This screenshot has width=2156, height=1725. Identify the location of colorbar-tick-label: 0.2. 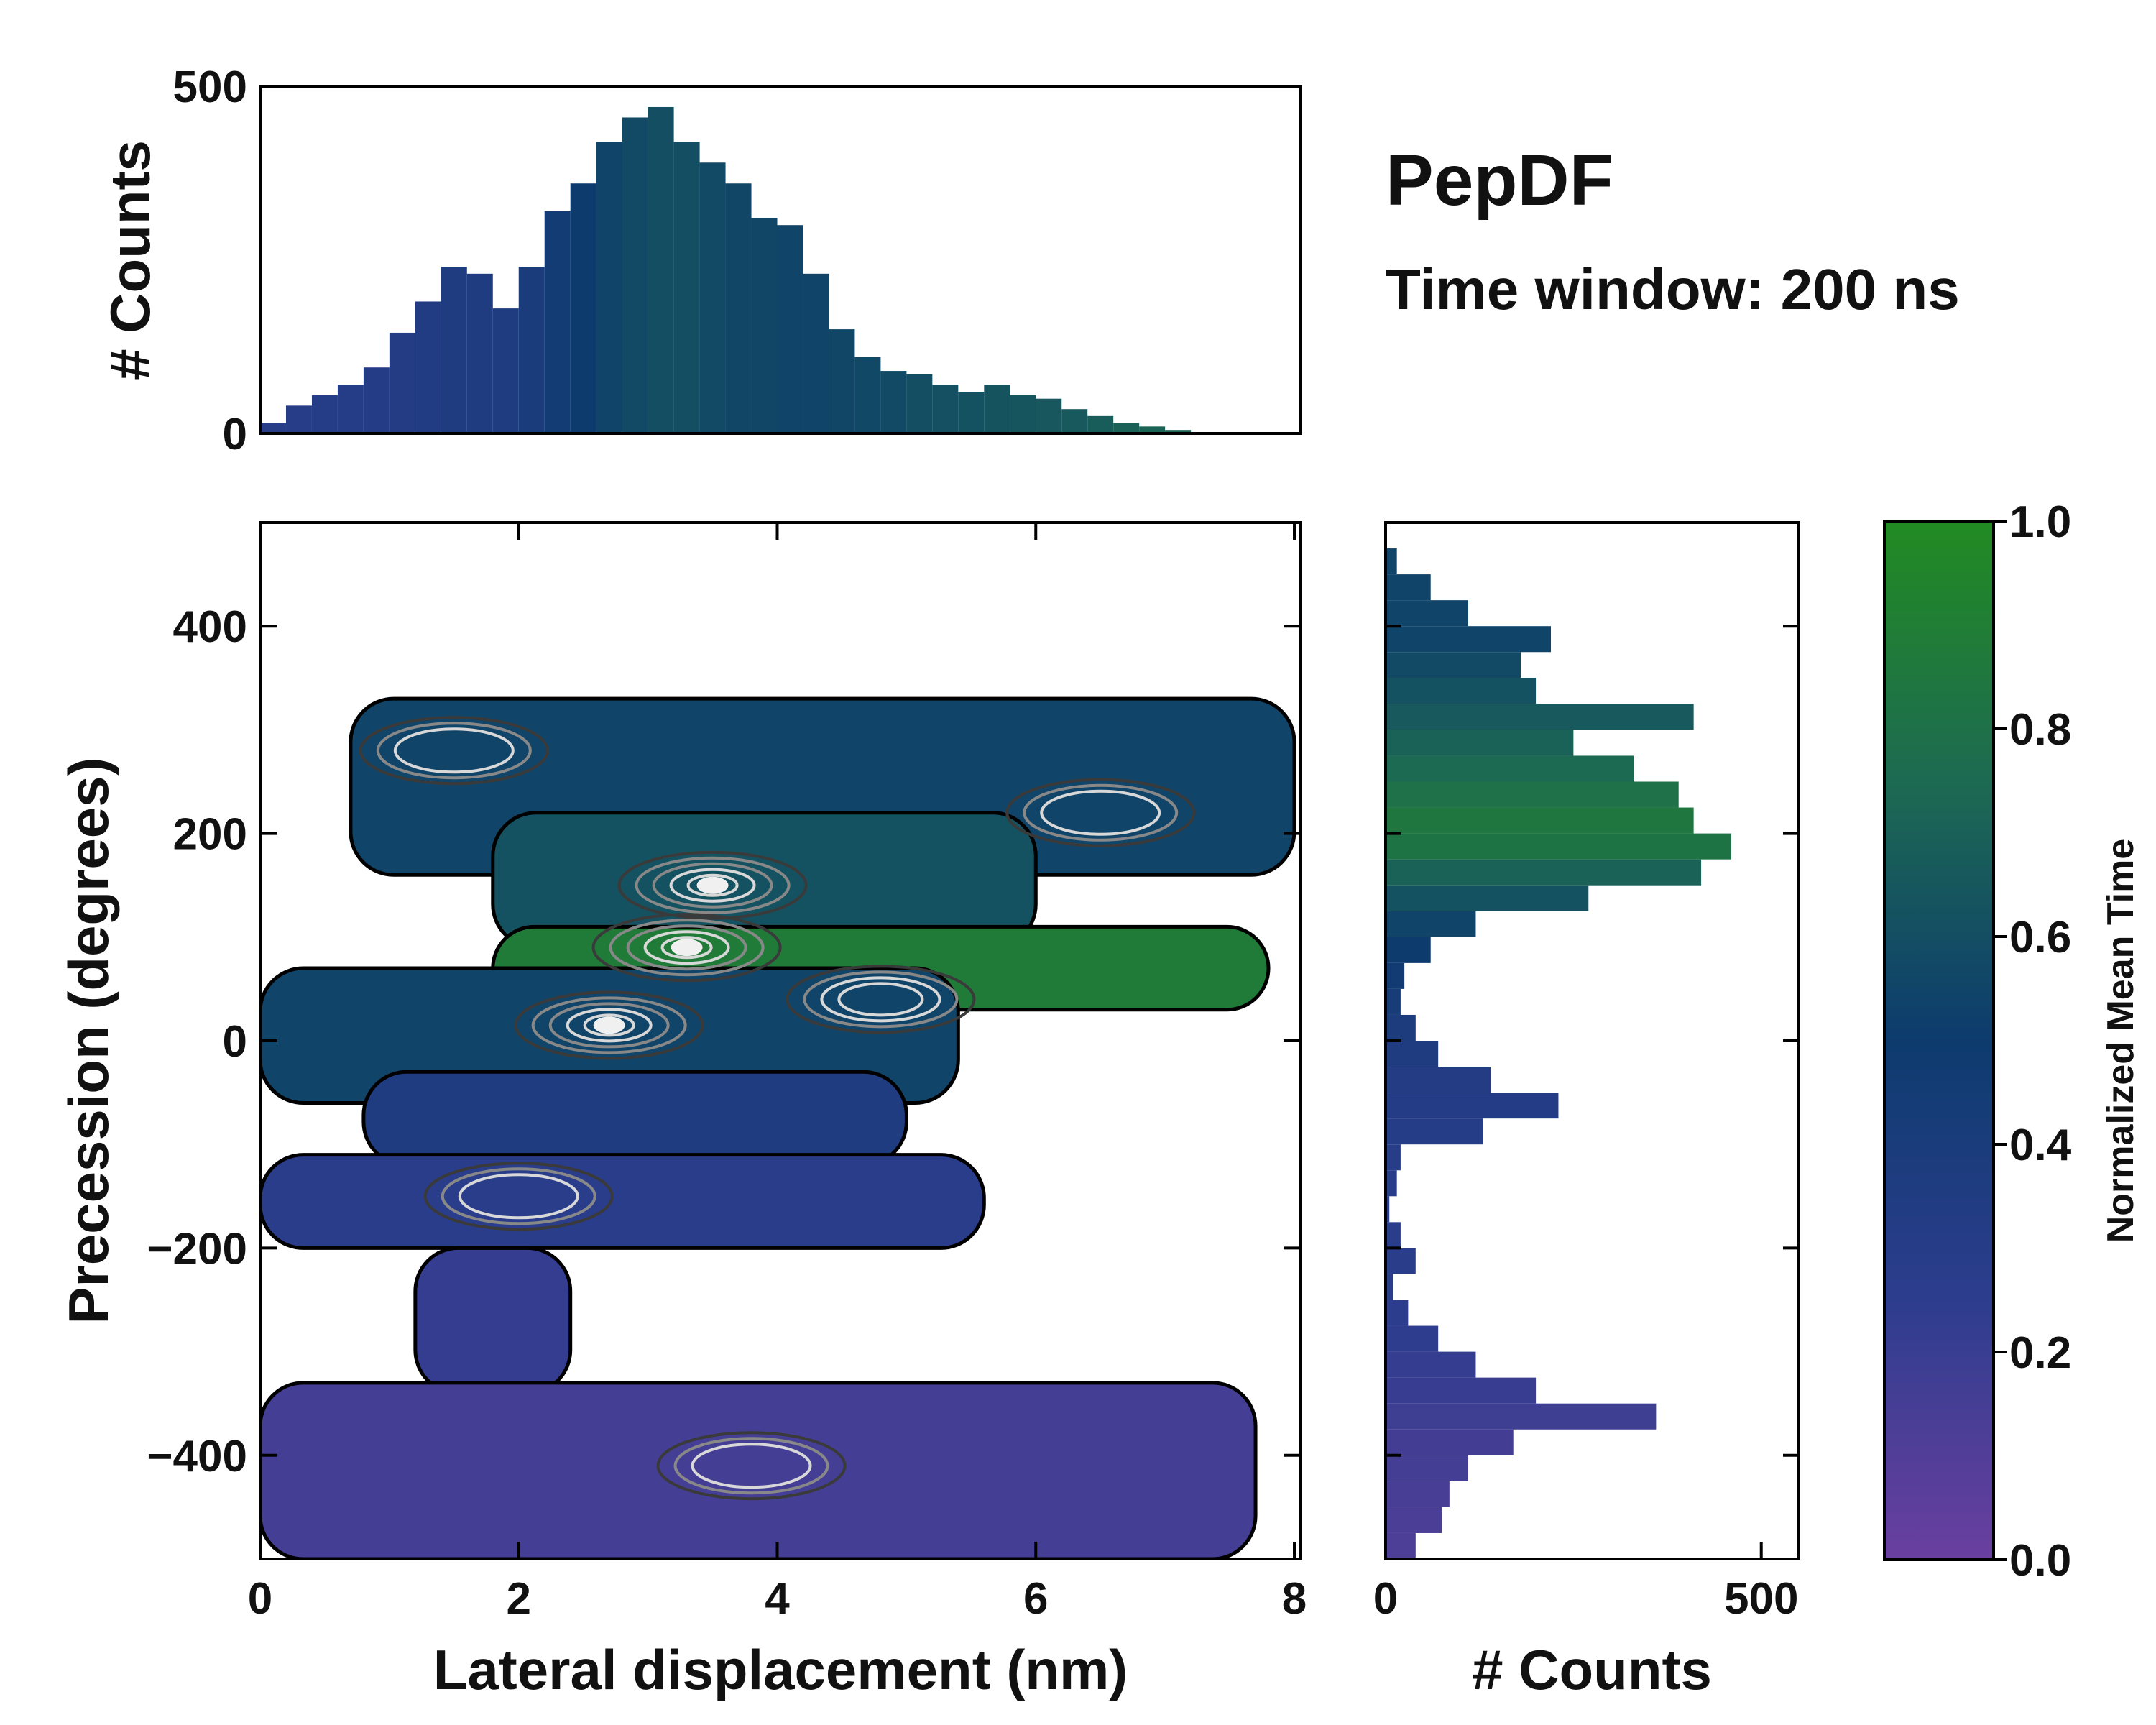
(2040, 1353).